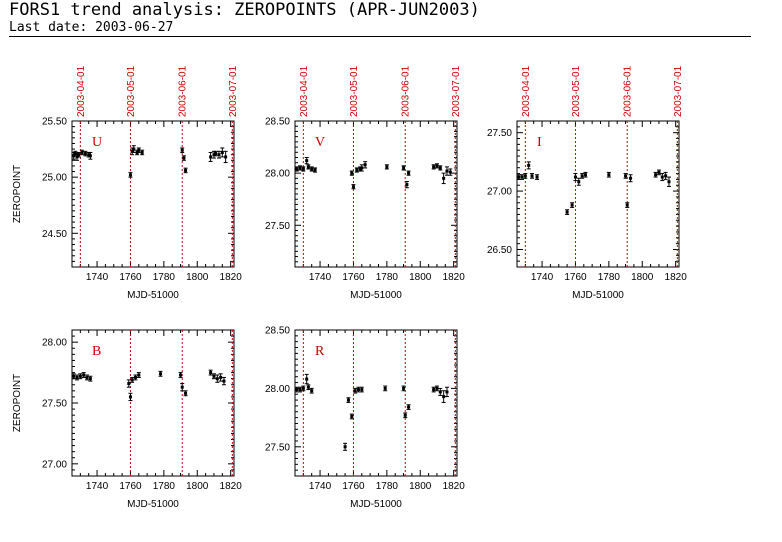 This screenshot has width=782, height=542. I want to click on y-tick-label: 27.00, so click(54, 464).